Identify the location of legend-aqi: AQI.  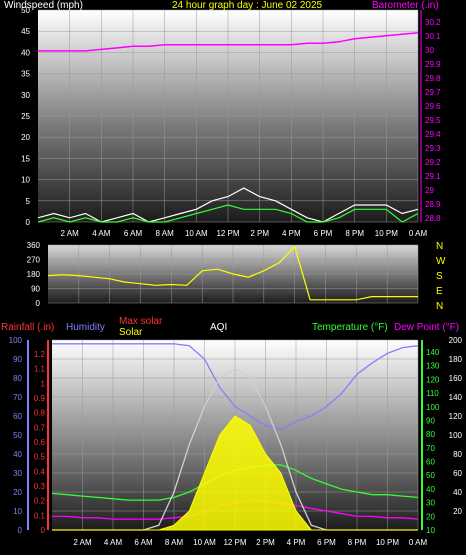
(218, 327).